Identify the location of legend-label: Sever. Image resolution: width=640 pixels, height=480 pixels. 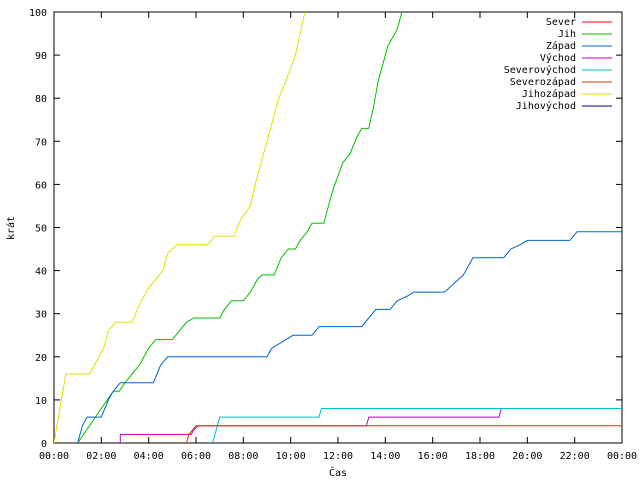
(561, 22).